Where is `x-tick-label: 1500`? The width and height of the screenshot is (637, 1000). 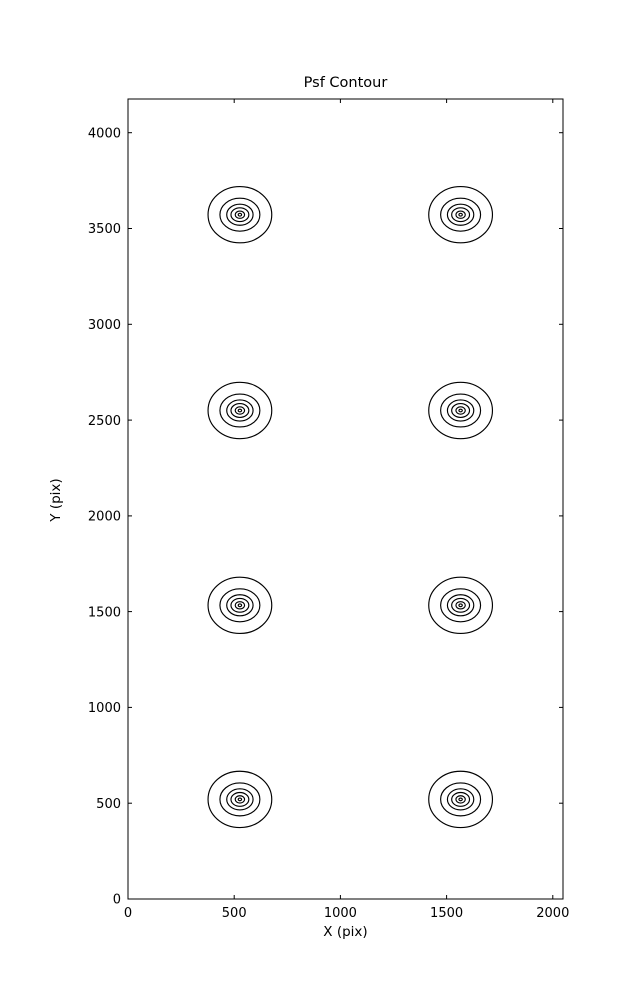
x-tick-label: 1500 is located at coordinates (446, 913).